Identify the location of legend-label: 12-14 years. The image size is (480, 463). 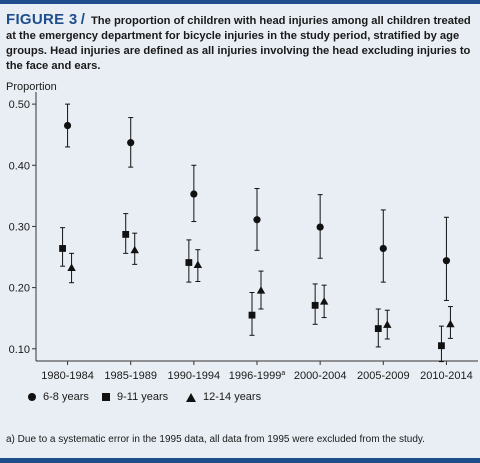
(232, 397).